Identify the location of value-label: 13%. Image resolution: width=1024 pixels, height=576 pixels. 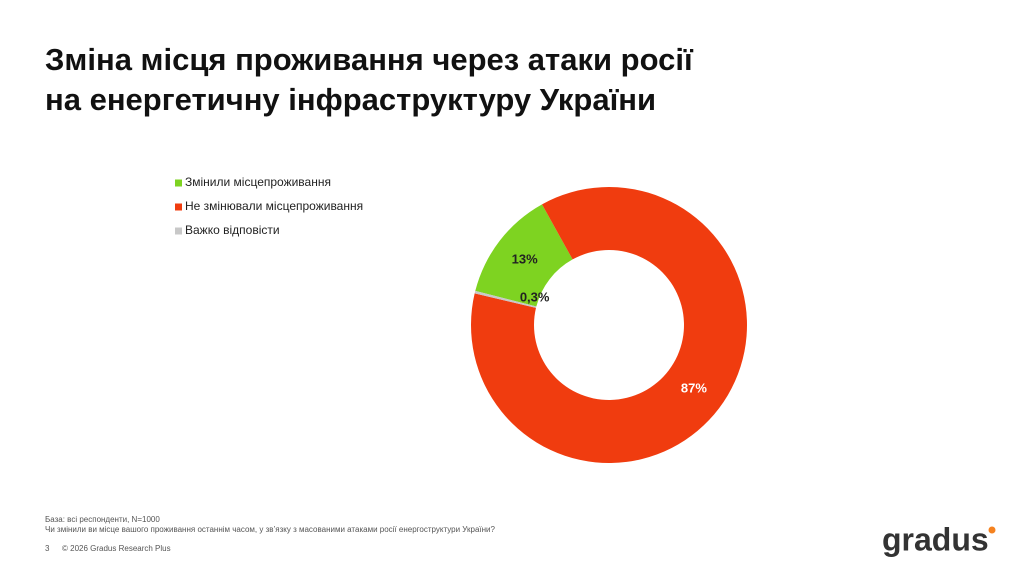
(525, 258).